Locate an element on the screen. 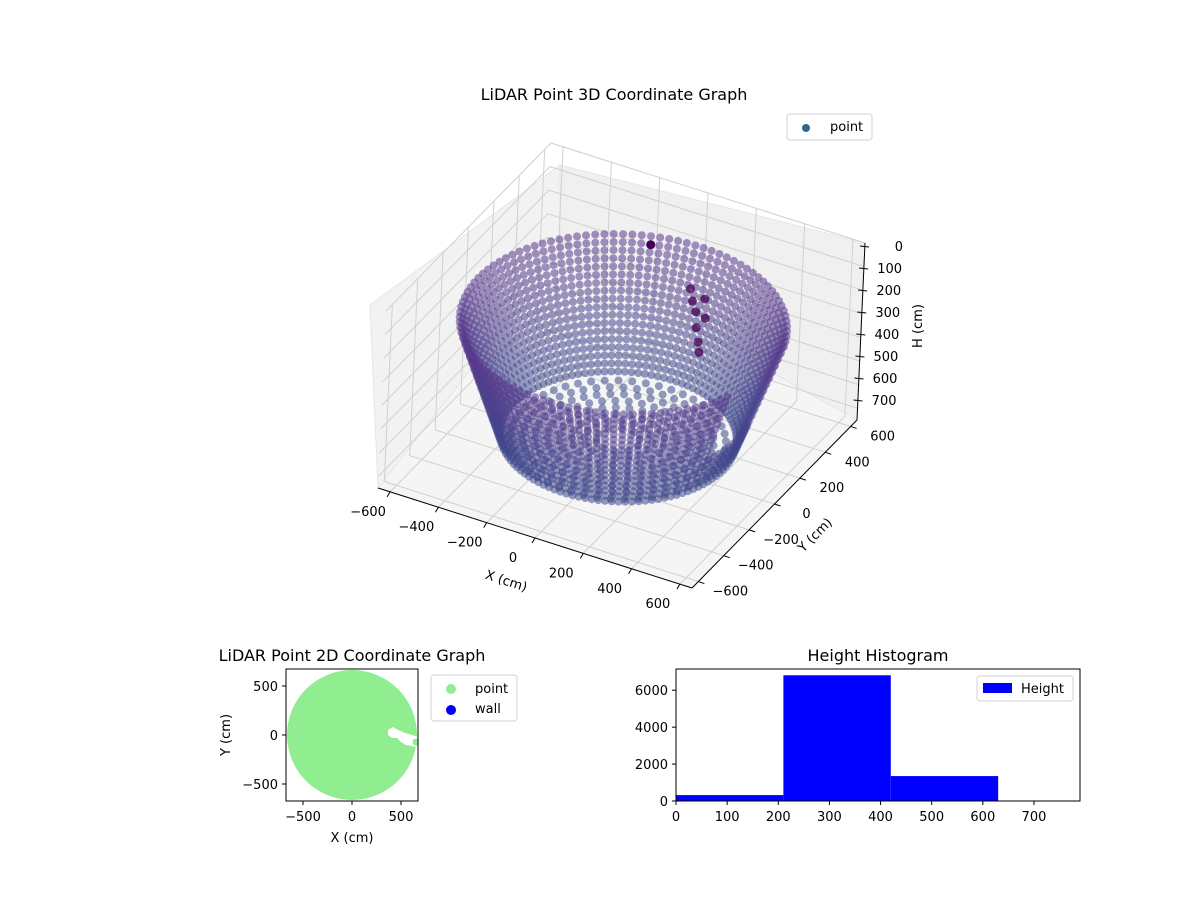 This screenshot has height=900, width=1200. legend-3d-label-point: point is located at coordinates (846, 127).